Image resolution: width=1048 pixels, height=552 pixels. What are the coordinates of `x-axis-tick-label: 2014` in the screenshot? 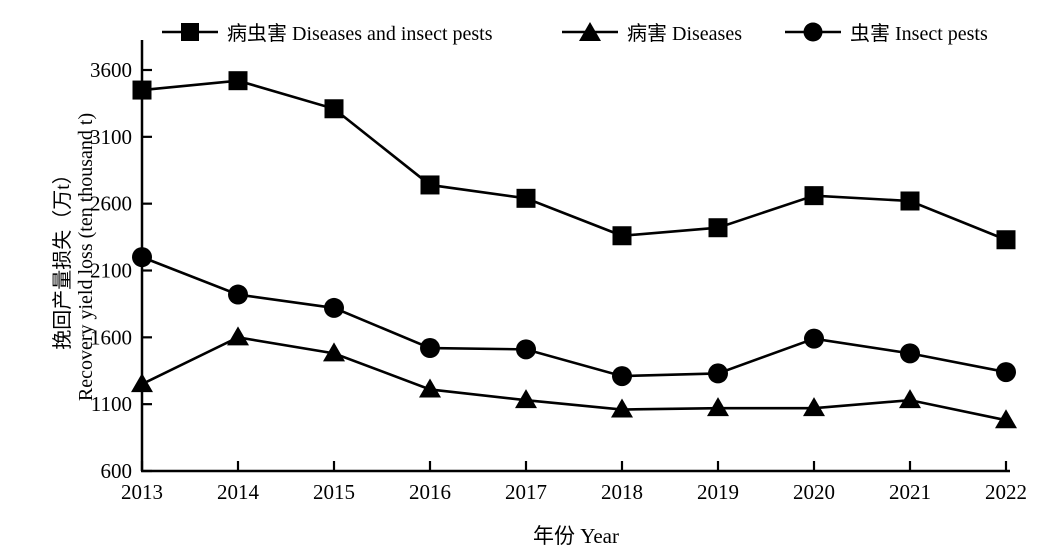 It's located at (238, 492).